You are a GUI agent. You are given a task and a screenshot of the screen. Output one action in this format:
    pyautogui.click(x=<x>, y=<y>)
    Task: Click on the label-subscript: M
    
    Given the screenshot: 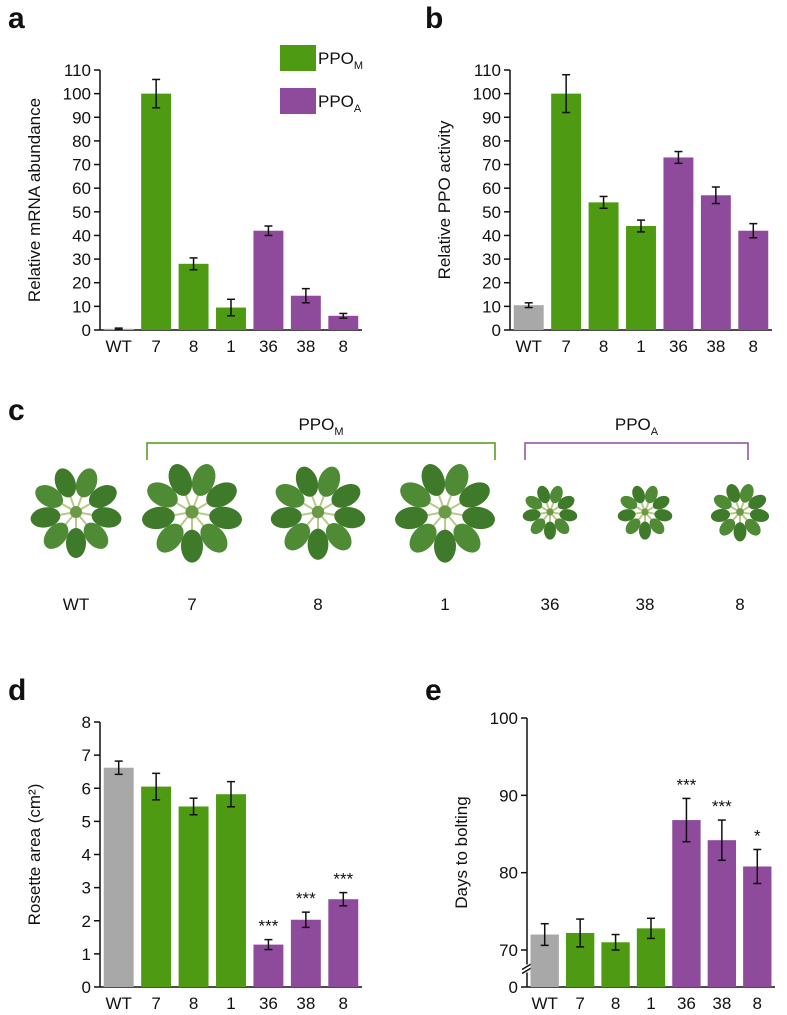 What is the action you would take?
    pyautogui.click(x=358, y=66)
    